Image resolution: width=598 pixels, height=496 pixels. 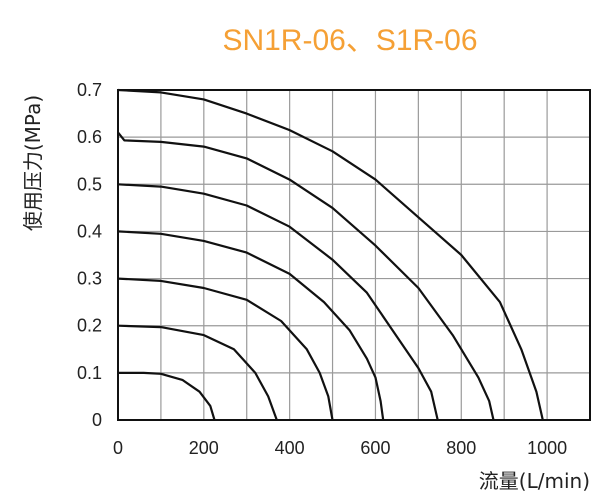 What do you see at coordinates (89, 373) in the screenshot?
I see `y-tick-label: 0.1` at bounding box center [89, 373].